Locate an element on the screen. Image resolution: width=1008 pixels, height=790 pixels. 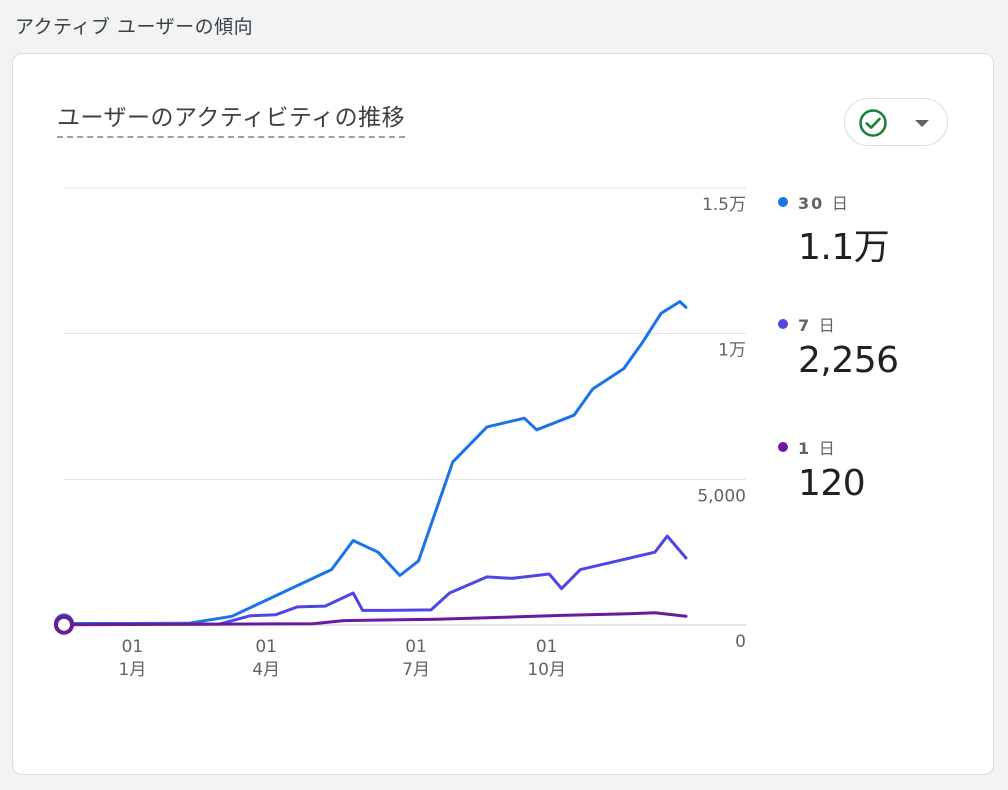
y-tick-label: 0 is located at coordinates (740, 642).